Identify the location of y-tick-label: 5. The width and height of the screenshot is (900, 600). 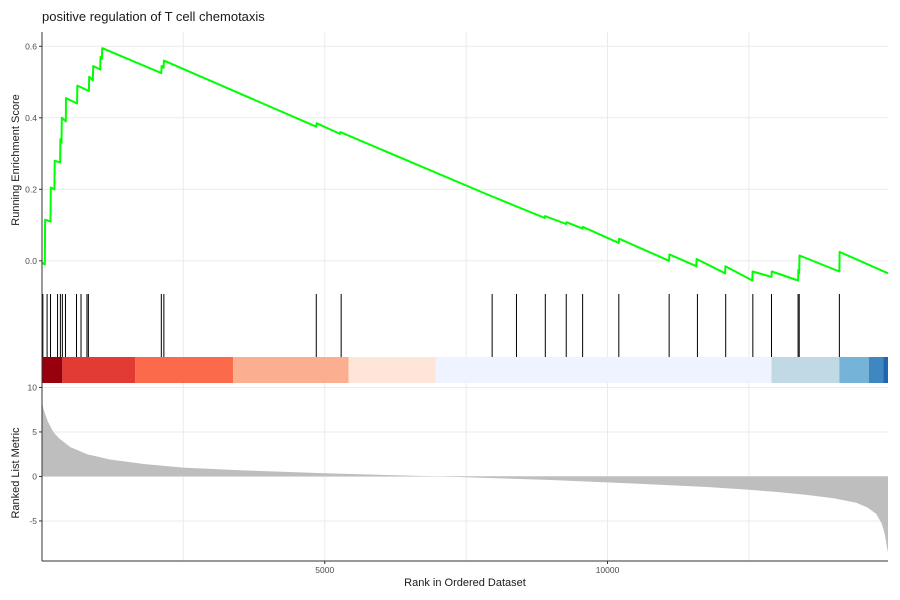
(34, 432).